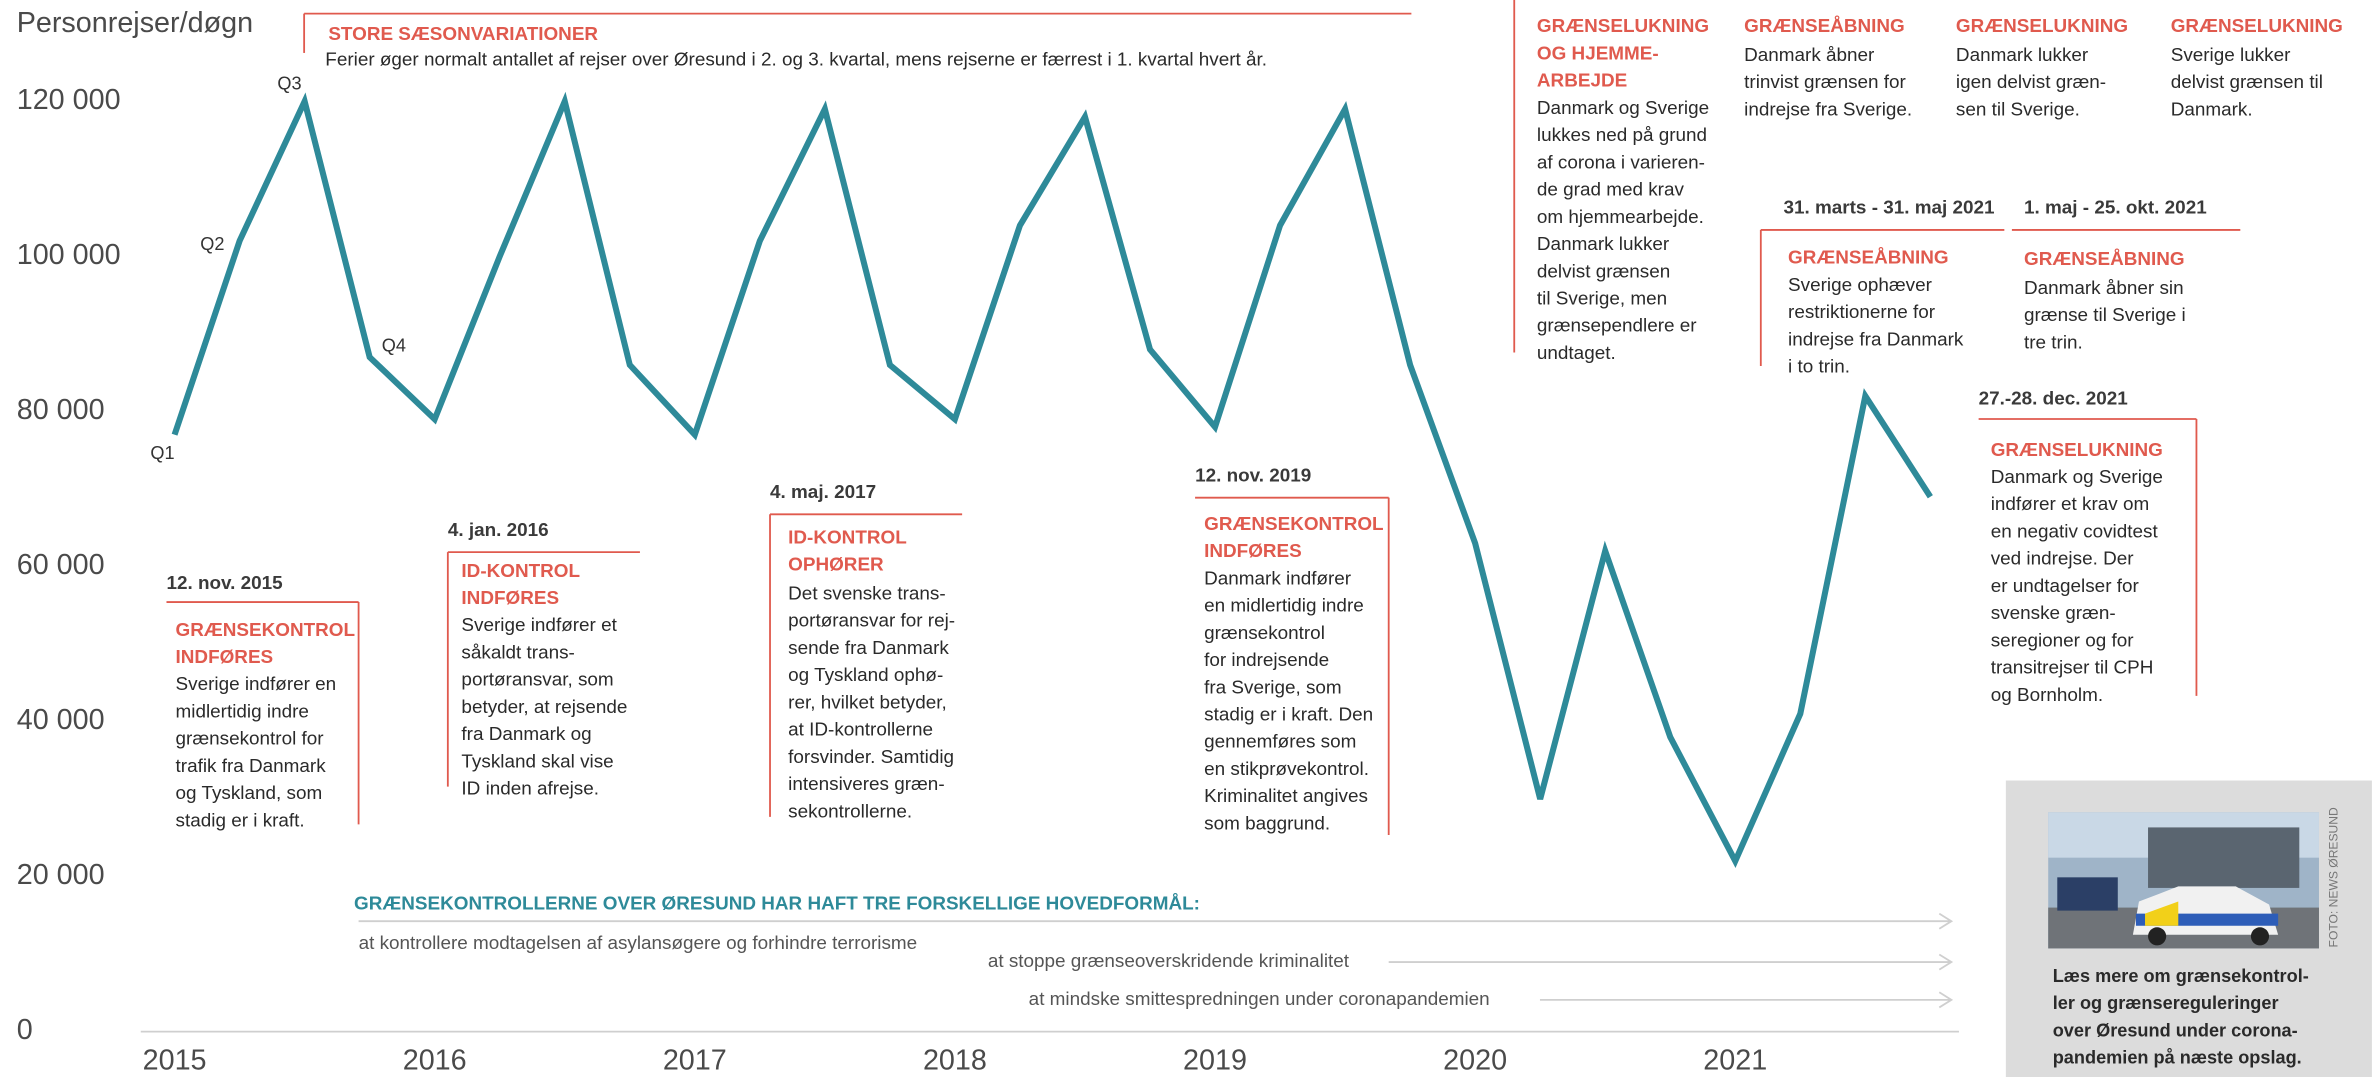 Image resolution: width=2372 pixels, height=1077 pixels. Describe the element at coordinates (2212, 109) in the screenshot. I see `annotation-text: Danmark.` at that location.